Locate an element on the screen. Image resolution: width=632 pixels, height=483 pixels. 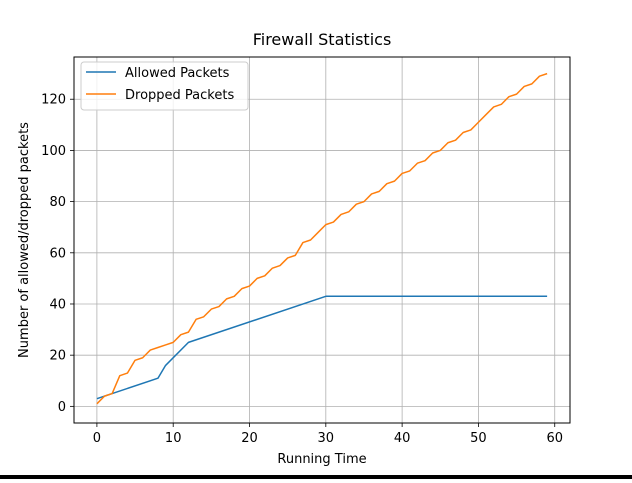
y-tick-label: 120 is located at coordinates (53, 100).